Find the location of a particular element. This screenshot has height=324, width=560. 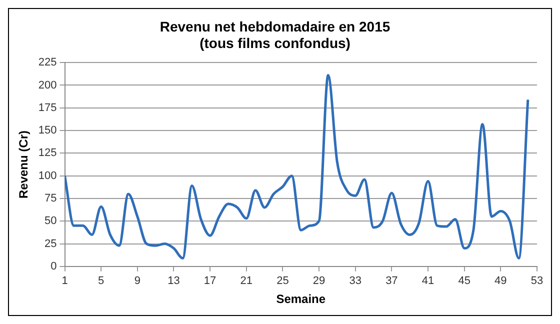

y-tick-label: 25 is located at coordinates (50, 244).